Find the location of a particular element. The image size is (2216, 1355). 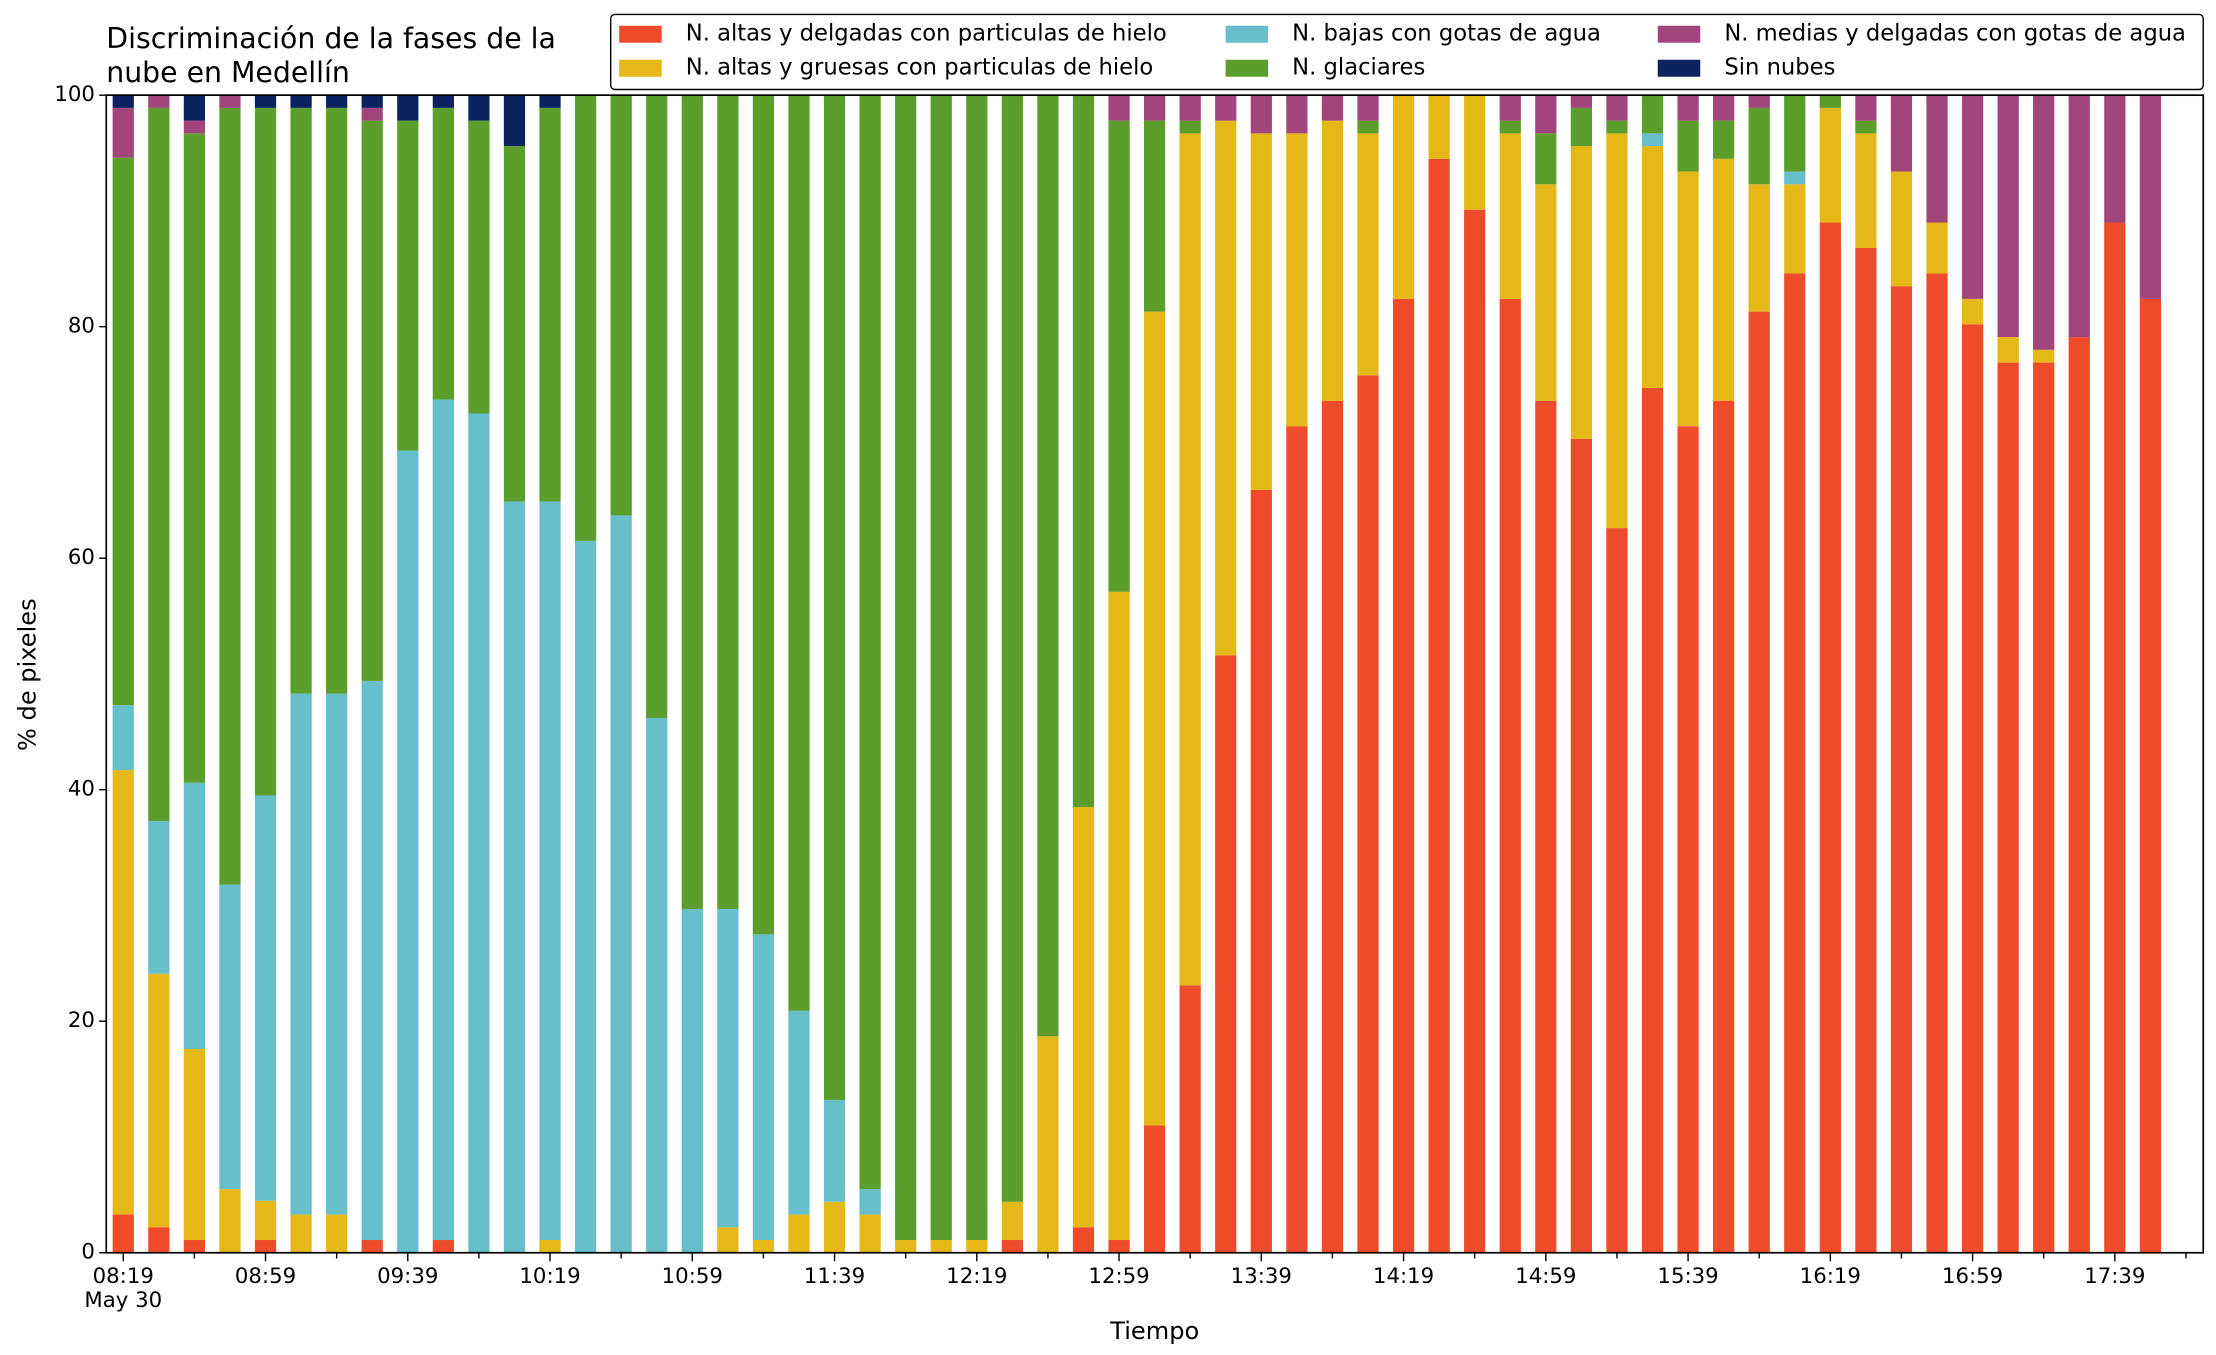

legend-label: N. bajas con gotas de agua is located at coordinates (1446, 34).